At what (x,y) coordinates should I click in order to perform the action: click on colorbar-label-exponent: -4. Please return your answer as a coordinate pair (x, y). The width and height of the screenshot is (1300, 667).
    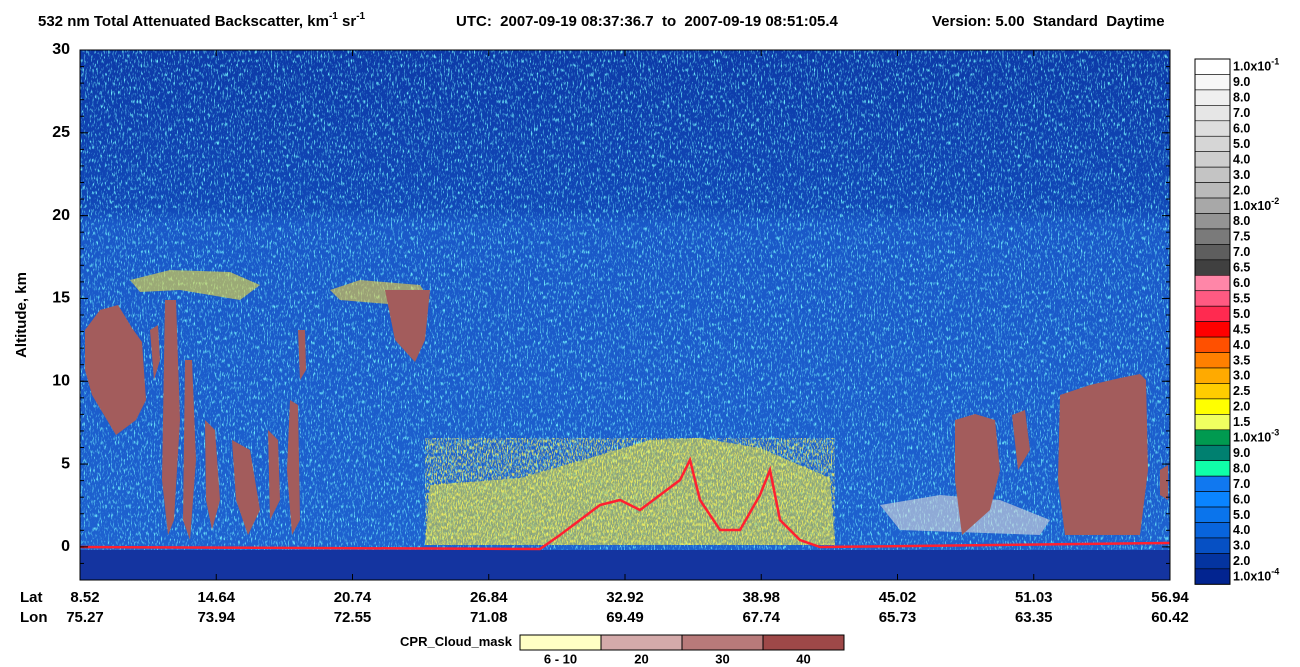
    Looking at the image, I should click on (1275, 572).